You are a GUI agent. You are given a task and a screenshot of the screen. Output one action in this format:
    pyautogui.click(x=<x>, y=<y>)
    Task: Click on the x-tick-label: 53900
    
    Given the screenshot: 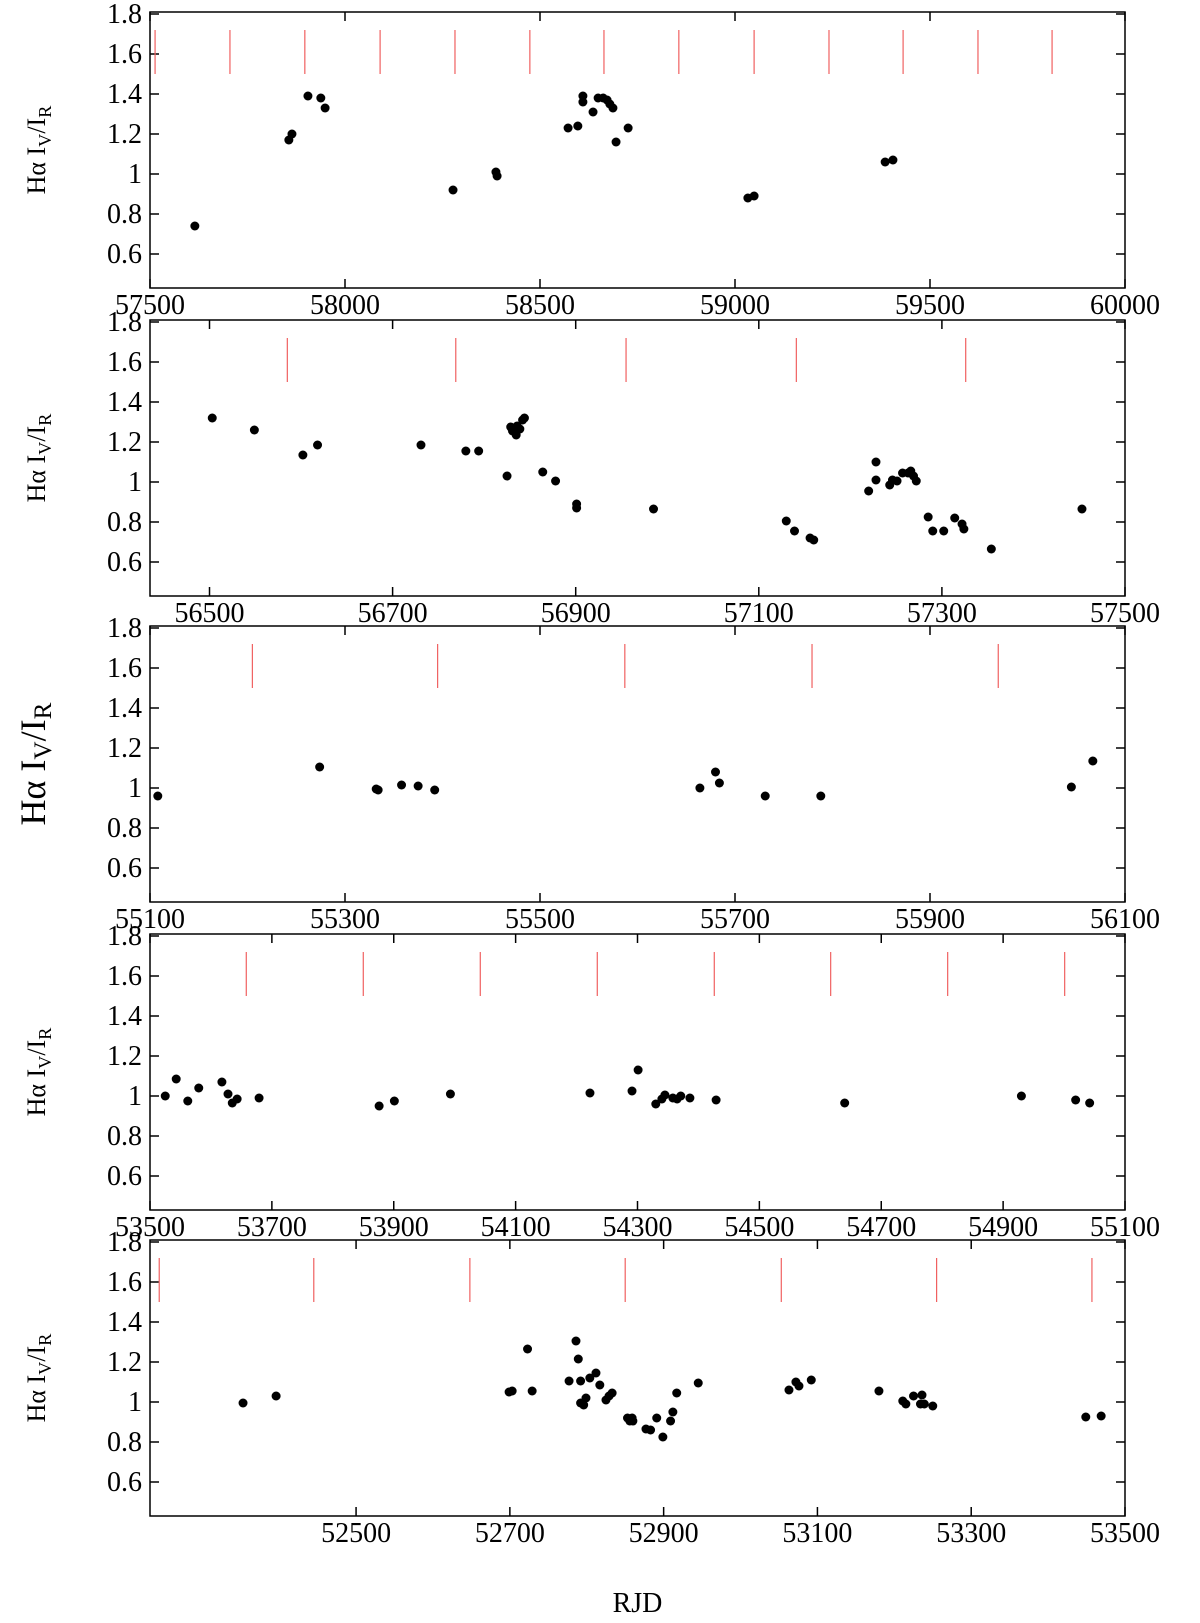 What is the action you would take?
    pyautogui.click(x=394, y=1227)
    